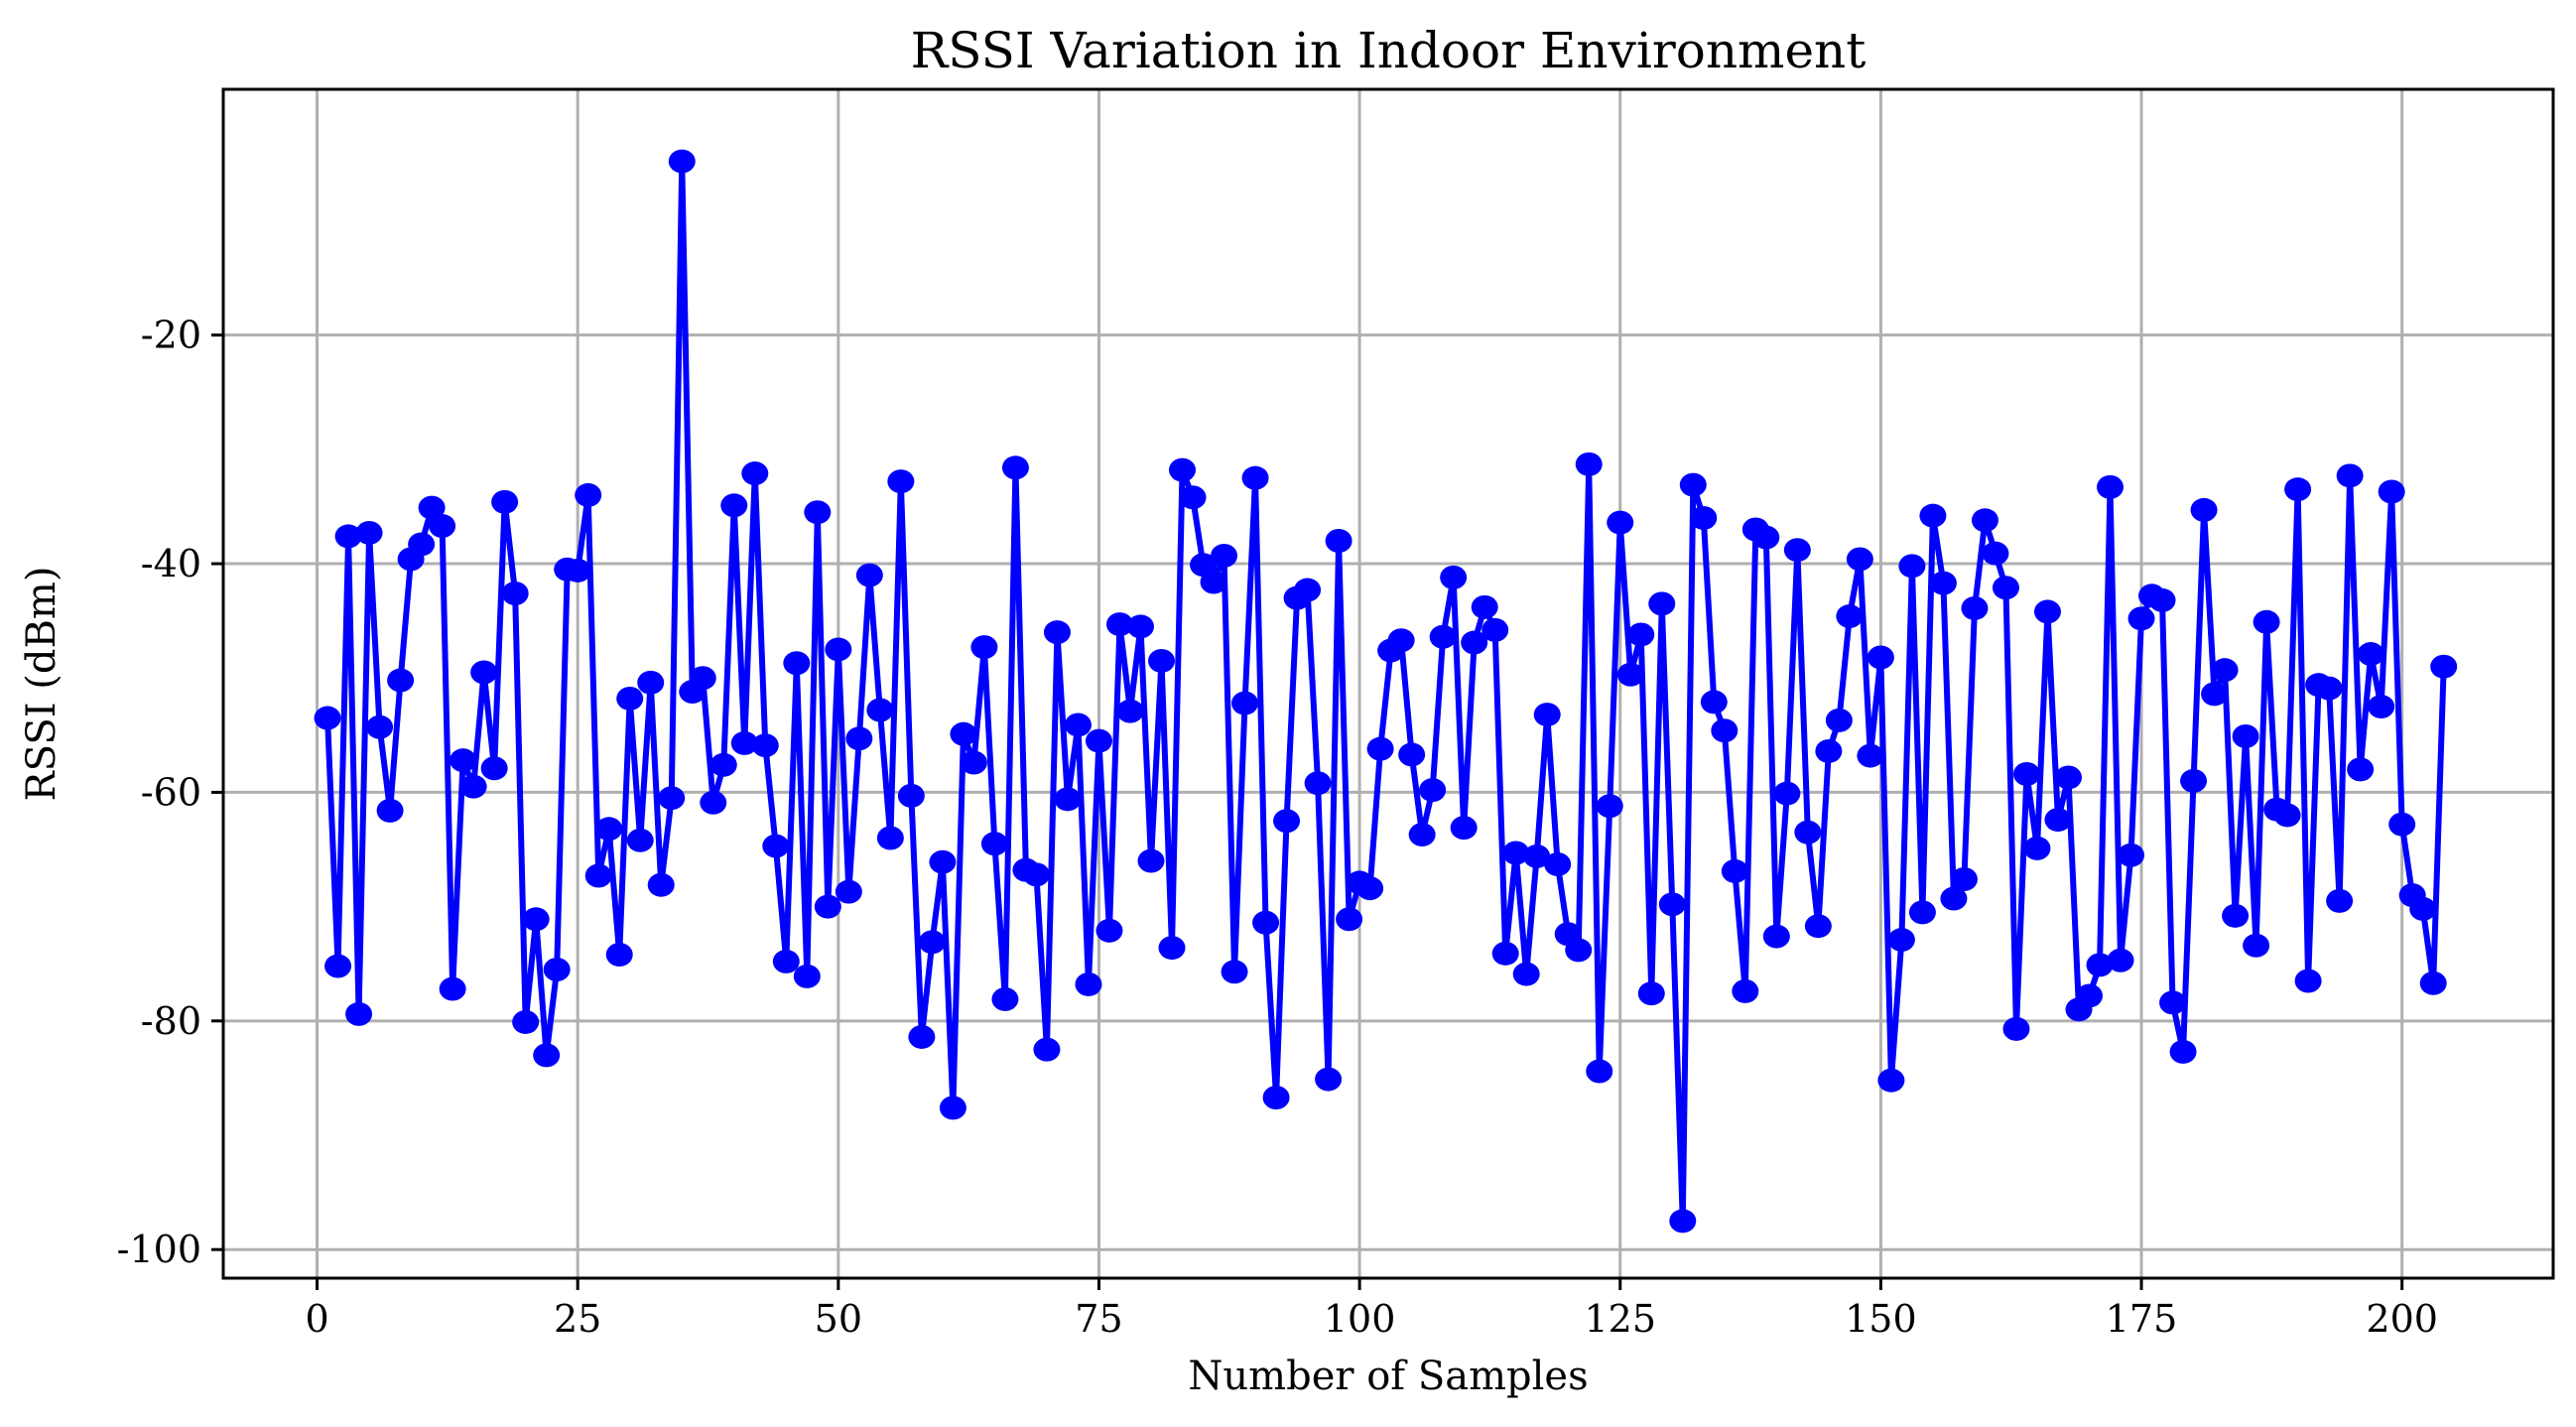  What do you see at coordinates (1372, 1309) in the screenshot?
I see `x-axis-ticks: 0 25 50 75 100 125 150 175 200` at bounding box center [1372, 1309].